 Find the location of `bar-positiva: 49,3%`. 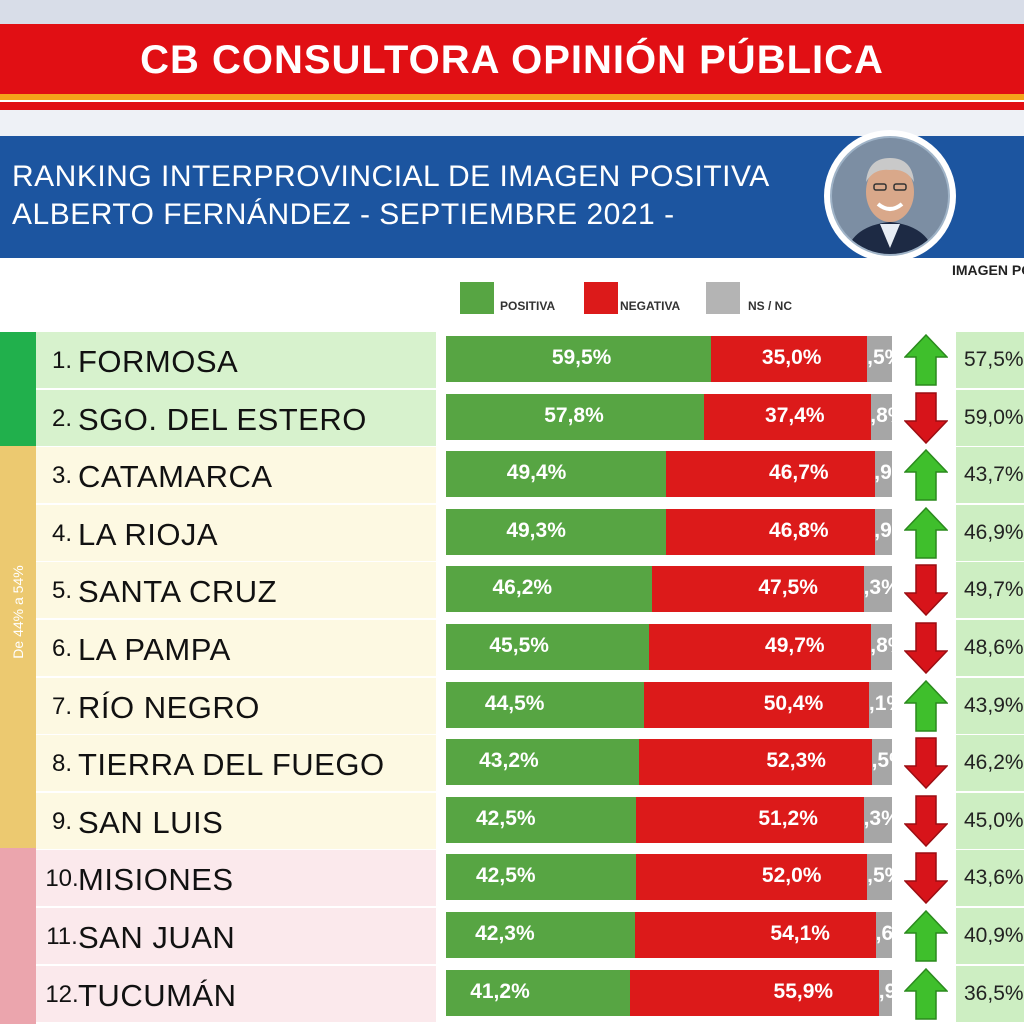

bar-positiva: 49,3% is located at coordinates (556, 531).